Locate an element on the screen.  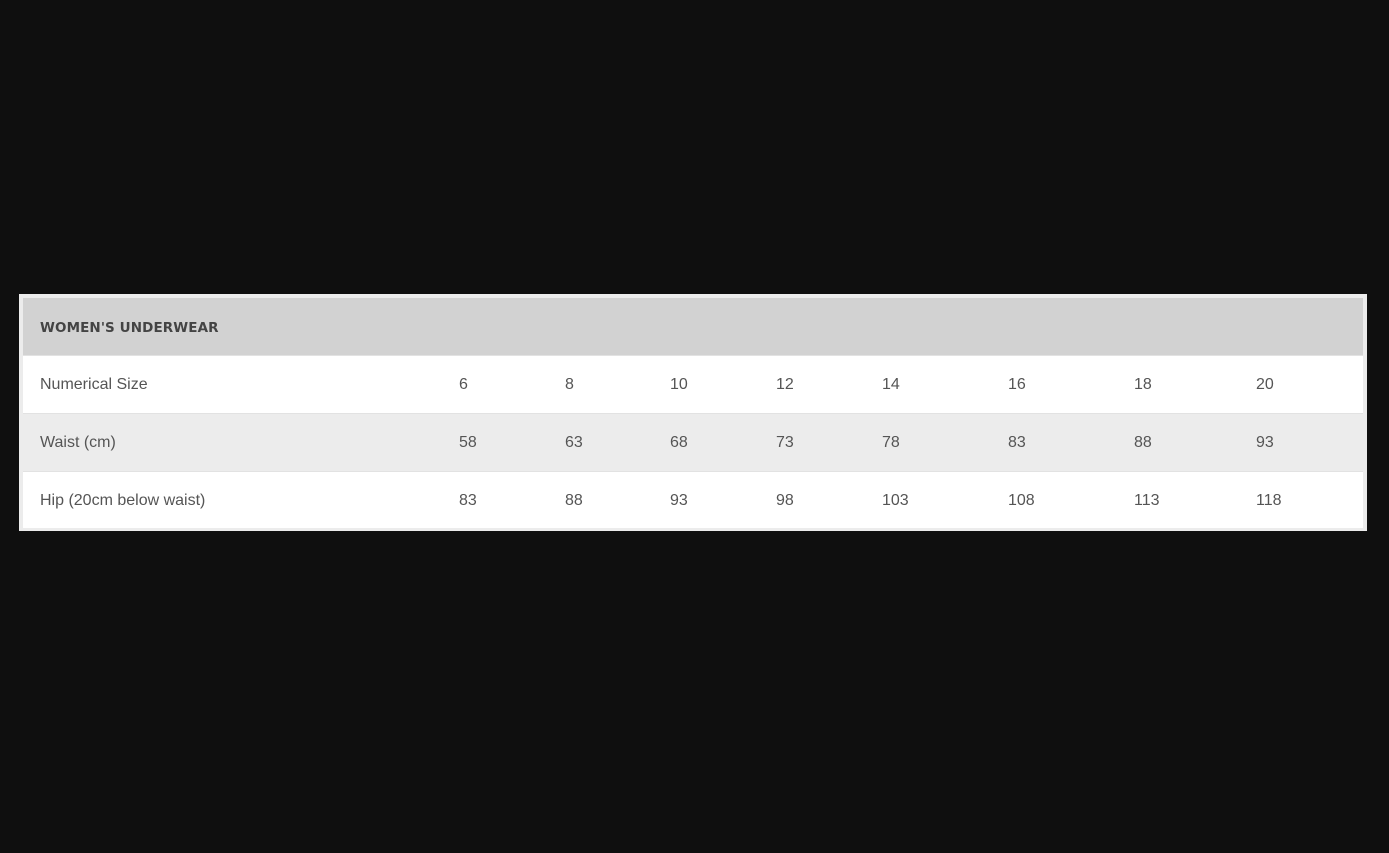
table-cell: 10 is located at coordinates (679, 384).